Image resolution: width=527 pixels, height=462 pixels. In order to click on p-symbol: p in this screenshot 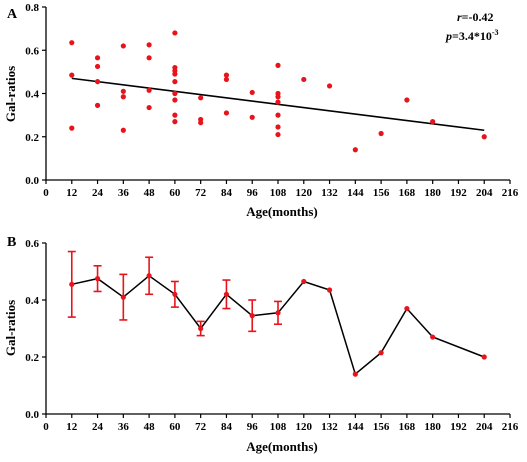, I will do `click(448, 36)`.